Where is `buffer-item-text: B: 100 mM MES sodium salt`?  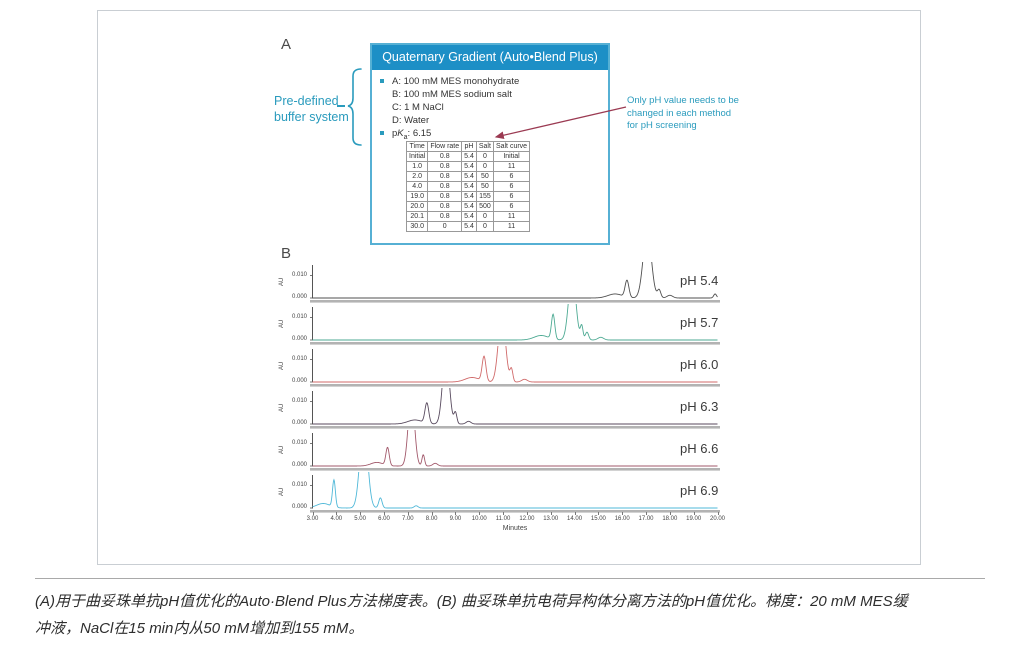 buffer-item-text: B: 100 mM MES sodium salt is located at coordinates (452, 94).